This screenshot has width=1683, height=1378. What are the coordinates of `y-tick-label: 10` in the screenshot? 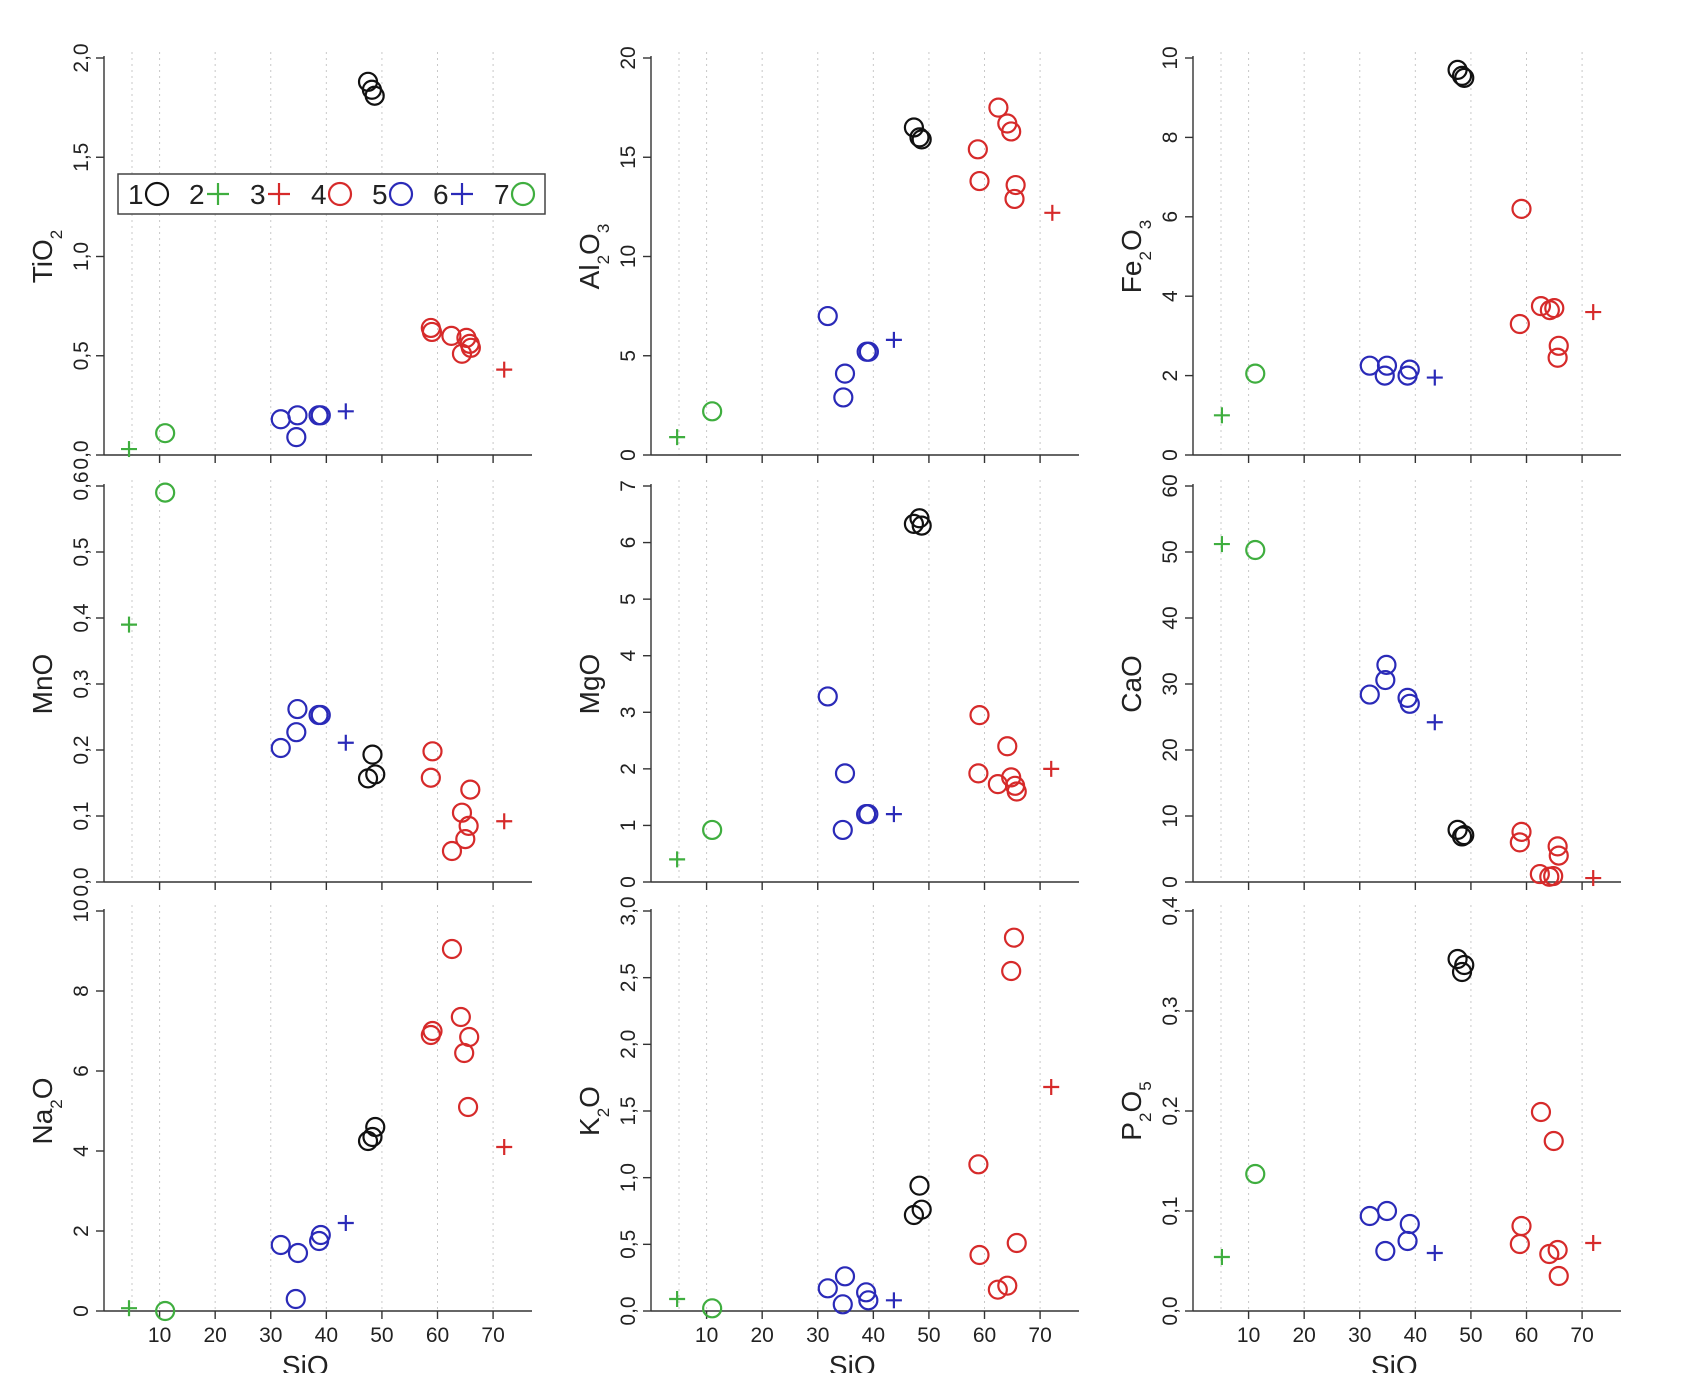 It's located at (628, 256).